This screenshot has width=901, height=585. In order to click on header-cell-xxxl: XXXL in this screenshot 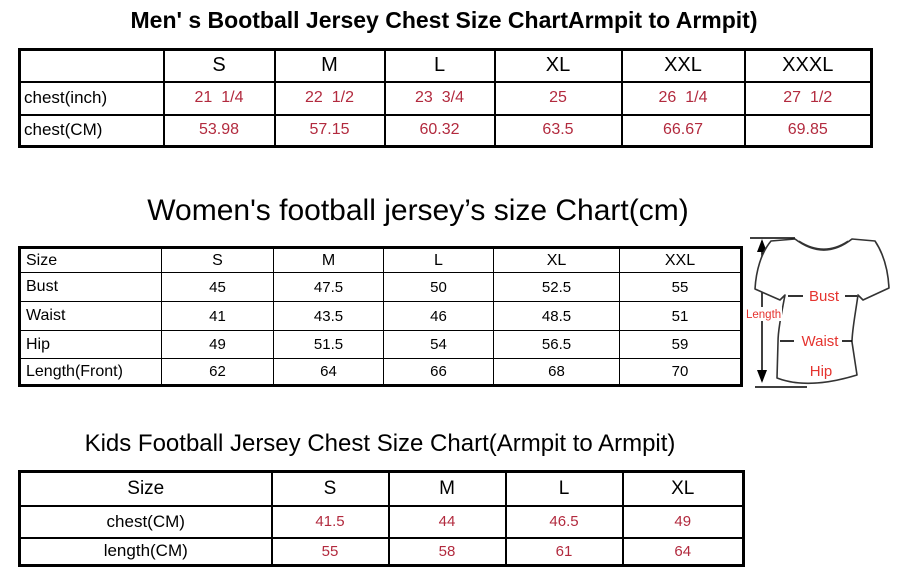, I will do `click(808, 65)`.